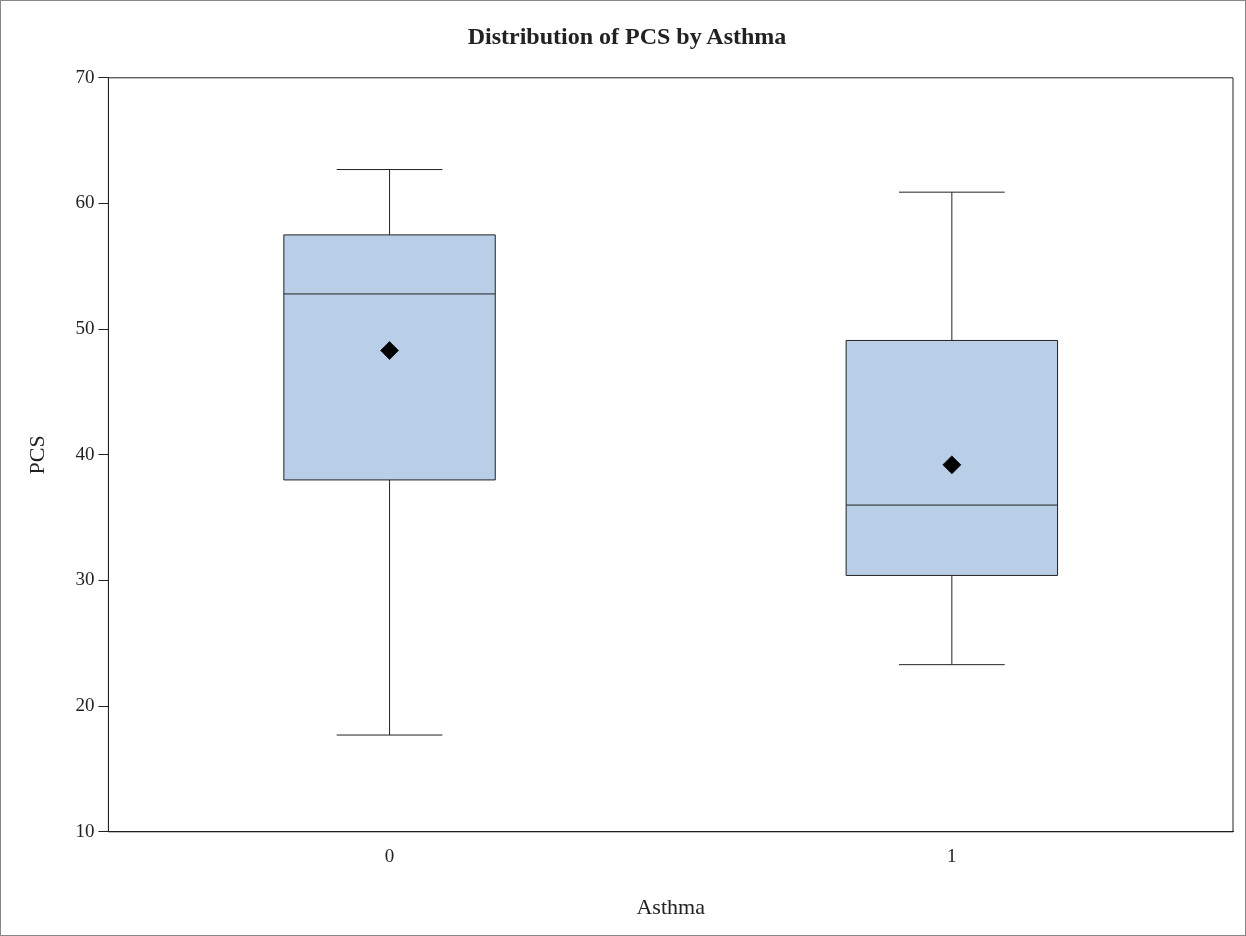 This screenshot has height=936, width=1246. What do you see at coordinates (85, 579) in the screenshot?
I see `y-tick-label: 30` at bounding box center [85, 579].